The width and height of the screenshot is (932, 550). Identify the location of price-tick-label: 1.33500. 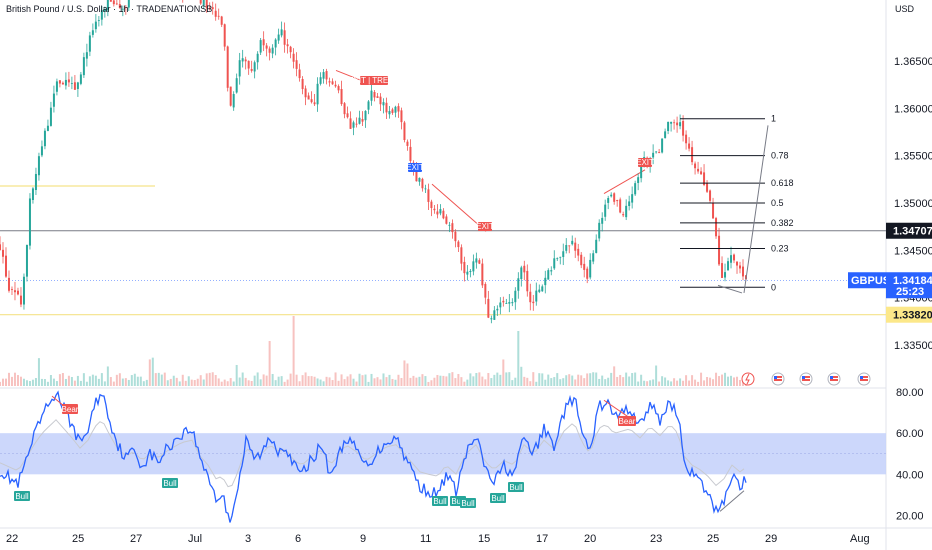
(913, 346).